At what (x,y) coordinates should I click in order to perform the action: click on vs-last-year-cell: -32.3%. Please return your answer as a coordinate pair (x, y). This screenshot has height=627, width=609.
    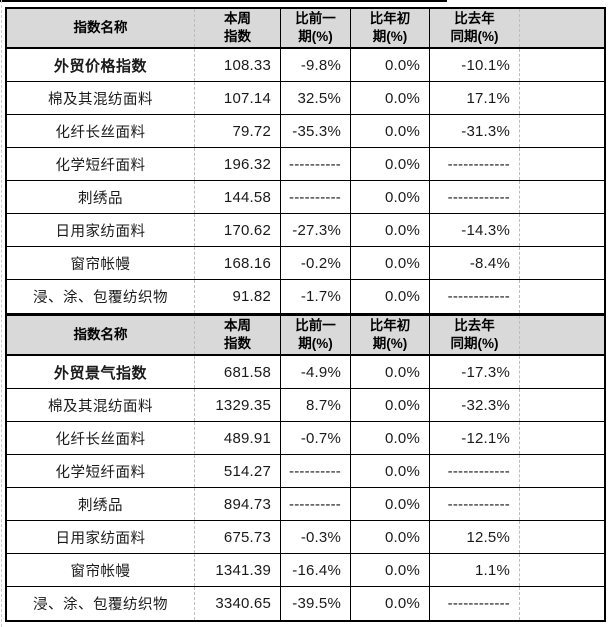
    Looking at the image, I should click on (475, 405).